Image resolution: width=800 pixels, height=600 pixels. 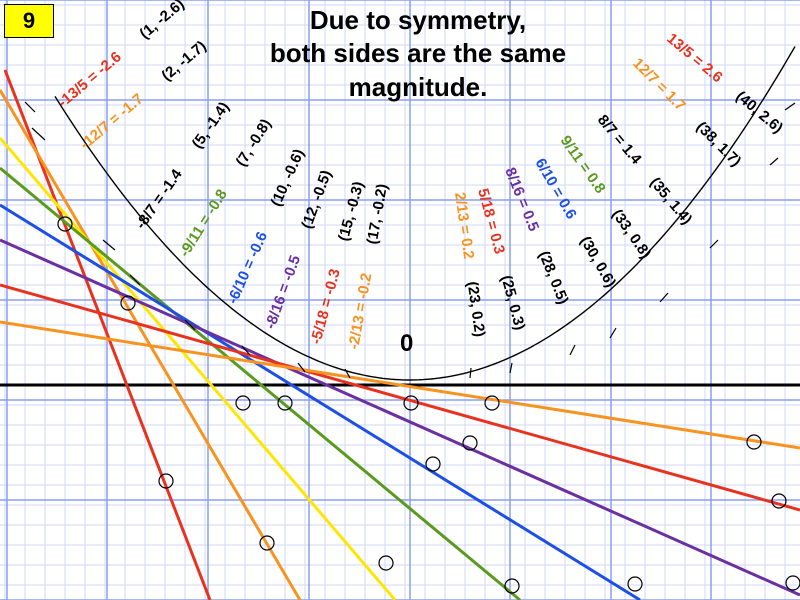 What do you see at coordinates (159, 199) in the screenshot?
I see `left-slope-text-2: -8/7 = -1.4` at bounding box center [159, 199].